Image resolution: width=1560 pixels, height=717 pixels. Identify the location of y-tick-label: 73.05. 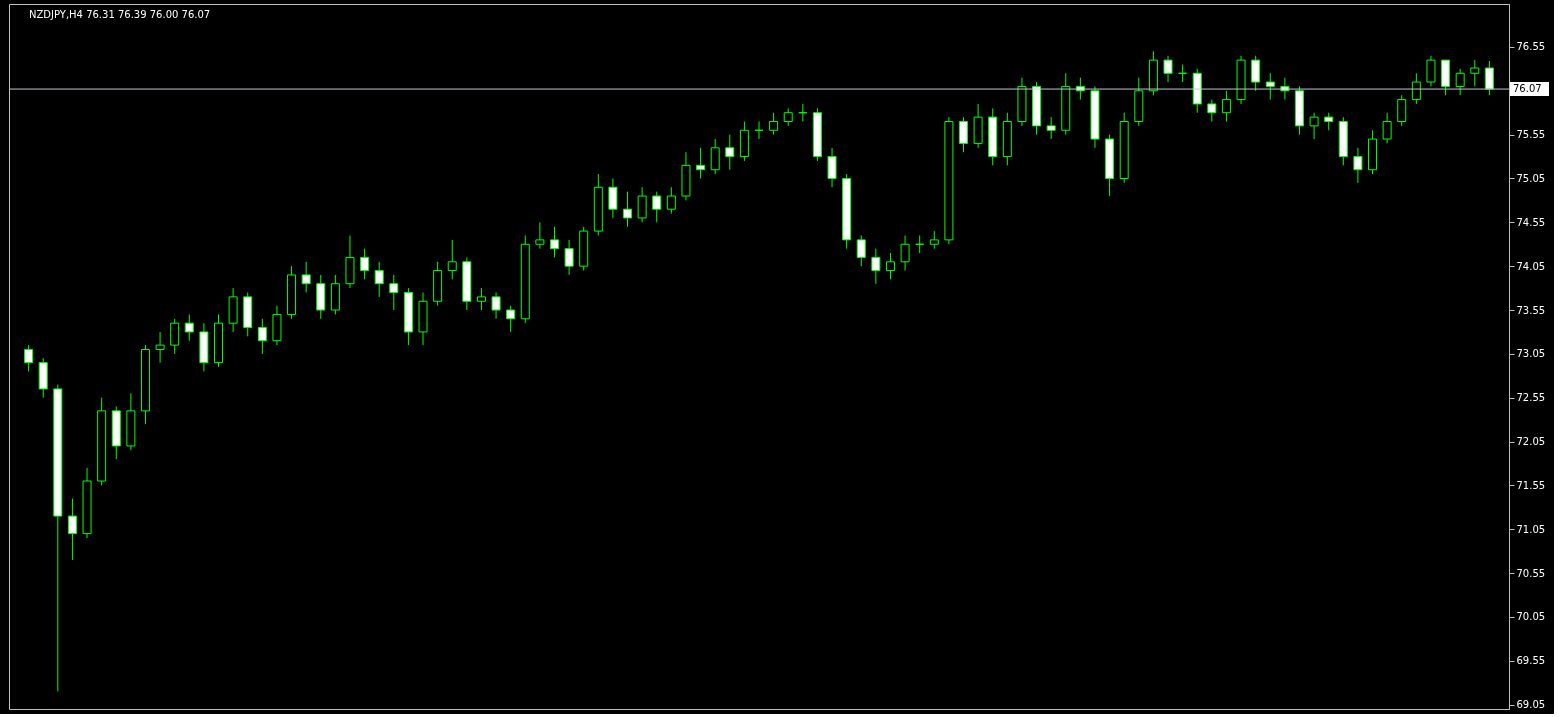
(1531, 354).